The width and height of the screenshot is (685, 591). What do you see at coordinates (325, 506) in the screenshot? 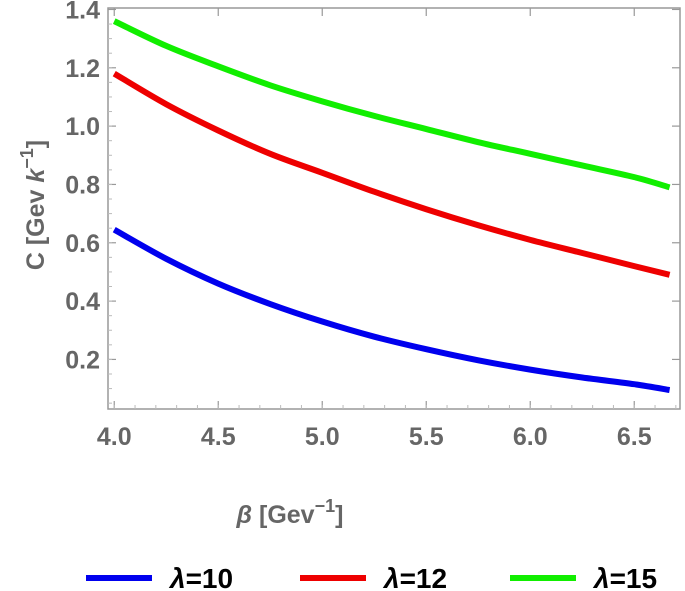
I see `x-axis-unit-exponent: −1` at bounding box center [325, 506].